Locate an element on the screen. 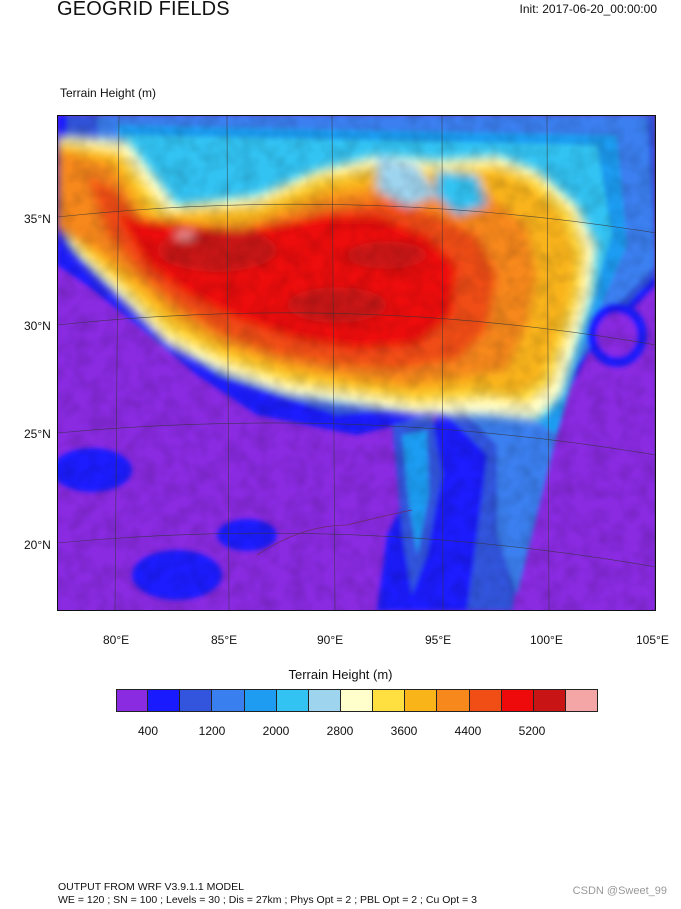 This screenshot has height=909, width=681. colorbar-label-2000: 2000 is located at coordinates (276, 731).